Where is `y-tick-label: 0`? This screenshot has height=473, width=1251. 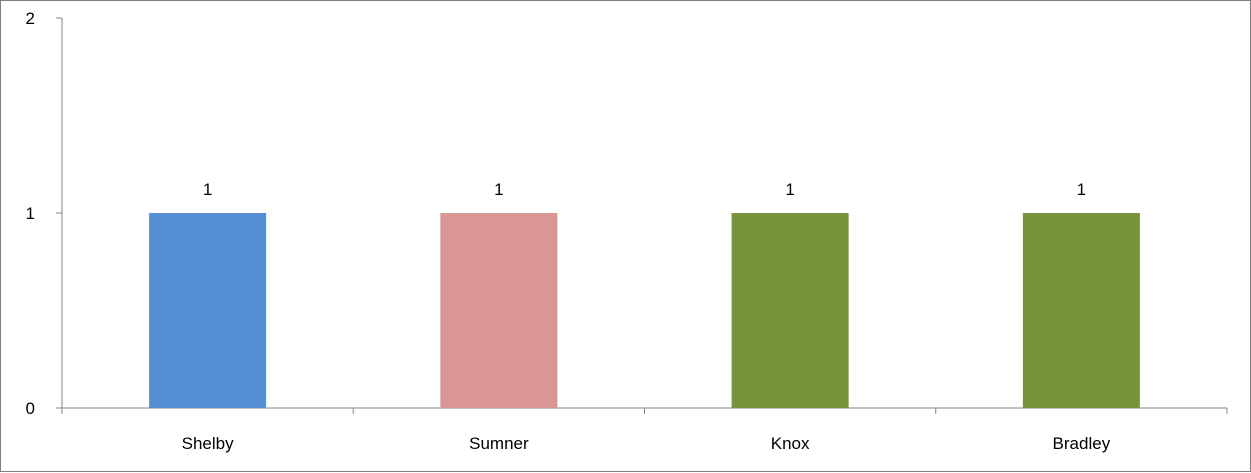 y-tick-label: 0 is located at coordinates (30, 408).